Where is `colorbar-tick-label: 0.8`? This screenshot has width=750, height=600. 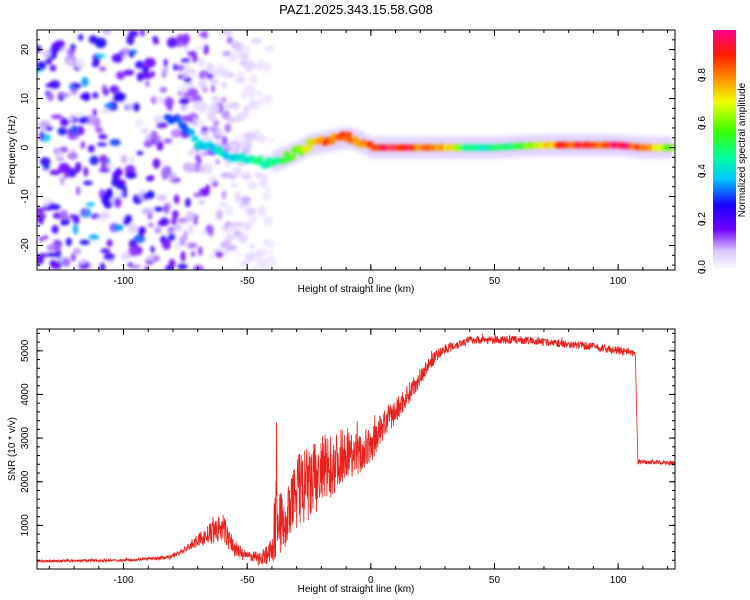
colorbar-tick-label: 0.8 is located at coordinates (702, 75).